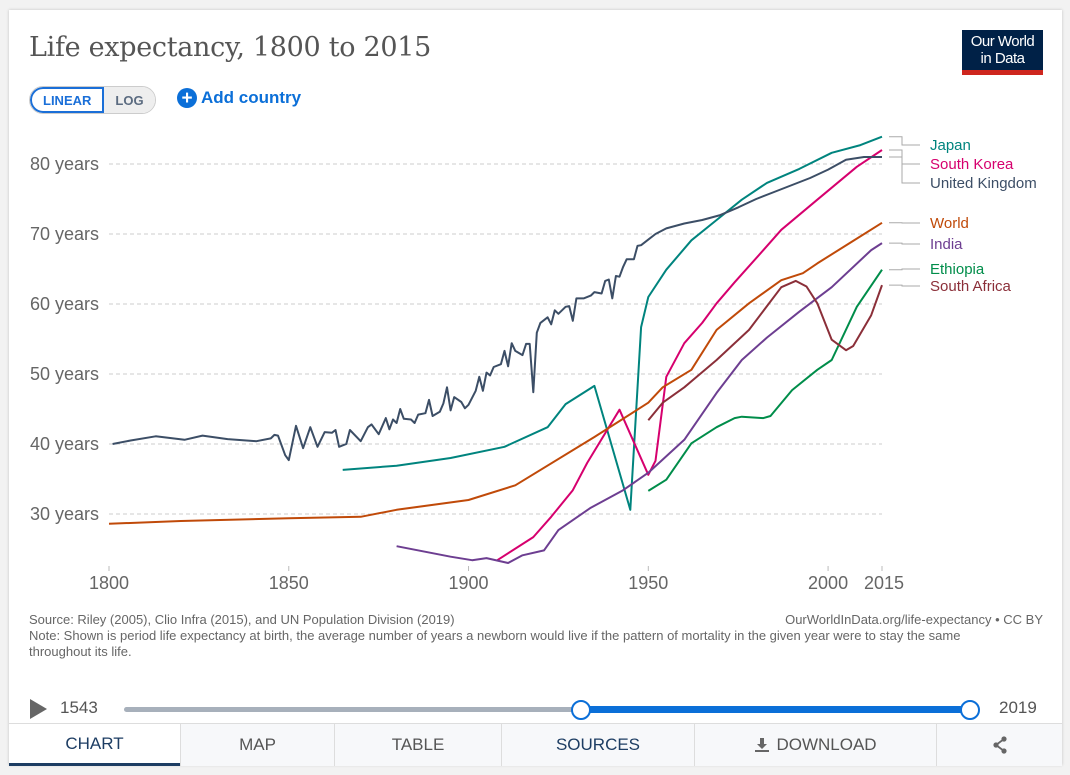  Describe the element at coordinates (580, 710) in the screenshot. I see `timeline-start-handle` at that location.